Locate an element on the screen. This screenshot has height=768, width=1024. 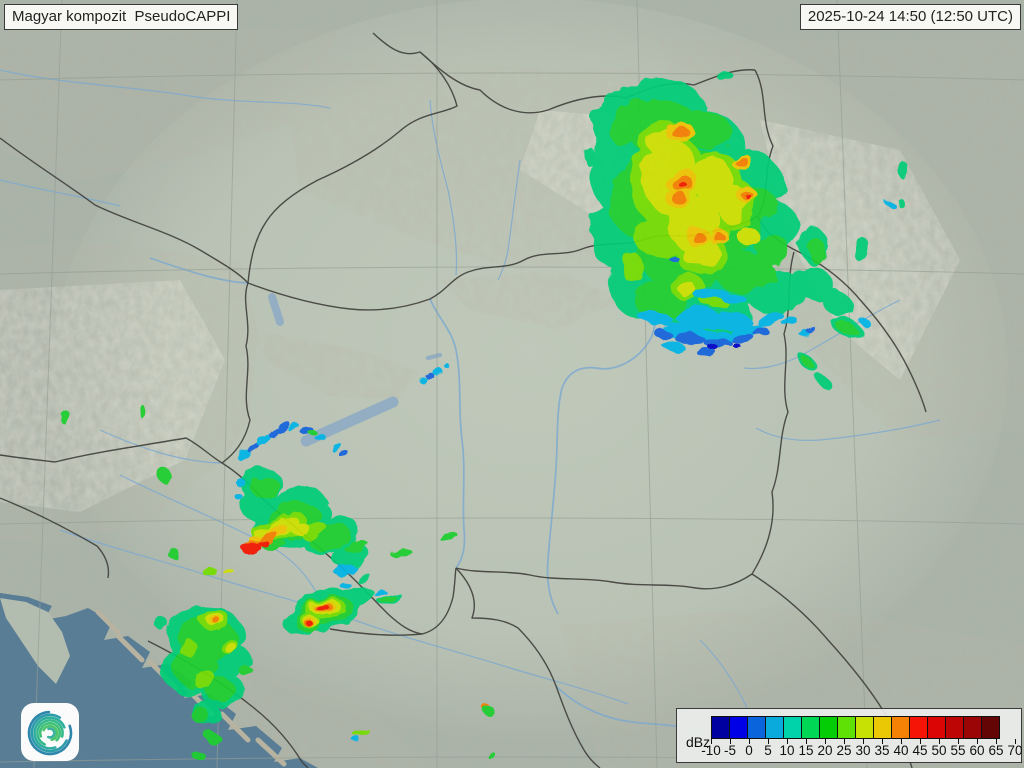
adriatic-sea is located at coordinates (159, 680).